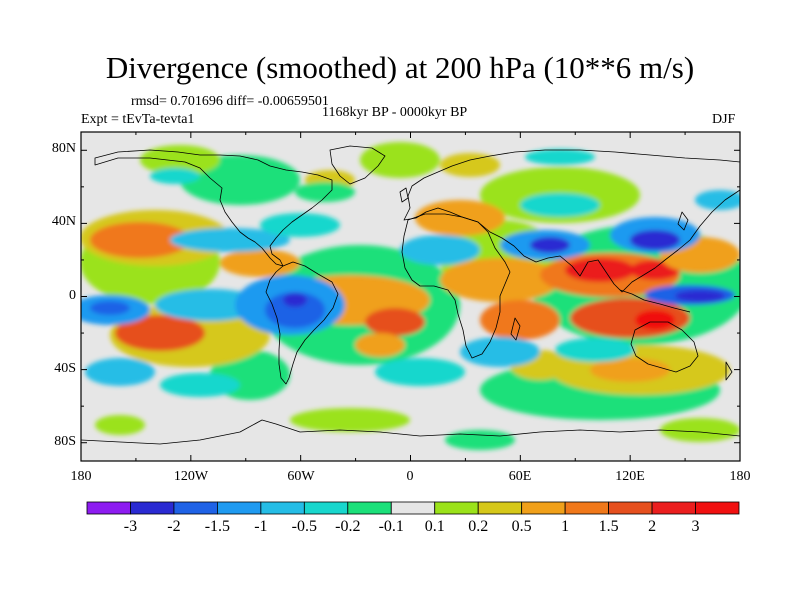 Image resolution: width=800 pixels, height=600 pixels. What do you see at coordinates (174, 526) in the screenshot?
I see `colorbar-label: -2` at bounding box center [174, 526].